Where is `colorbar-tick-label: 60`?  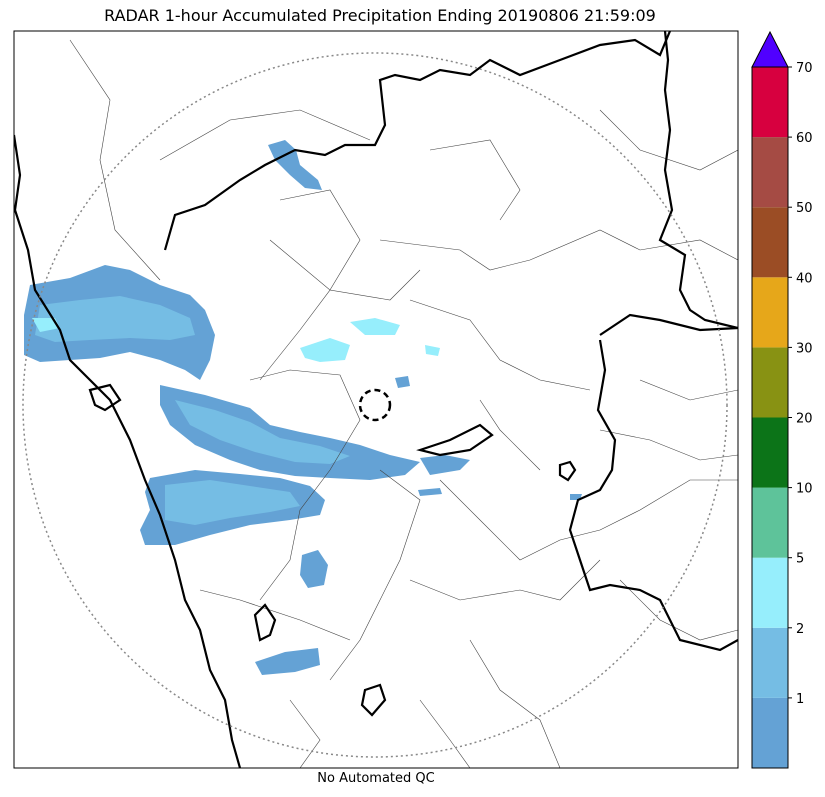 colorbar-tick-label: 60 is located at coordinates (804, 138).